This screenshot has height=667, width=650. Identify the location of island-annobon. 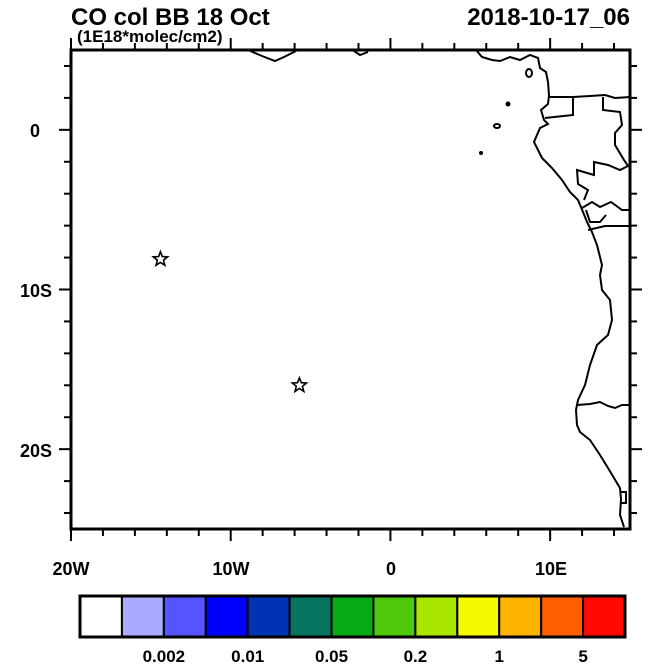
(481, 153).